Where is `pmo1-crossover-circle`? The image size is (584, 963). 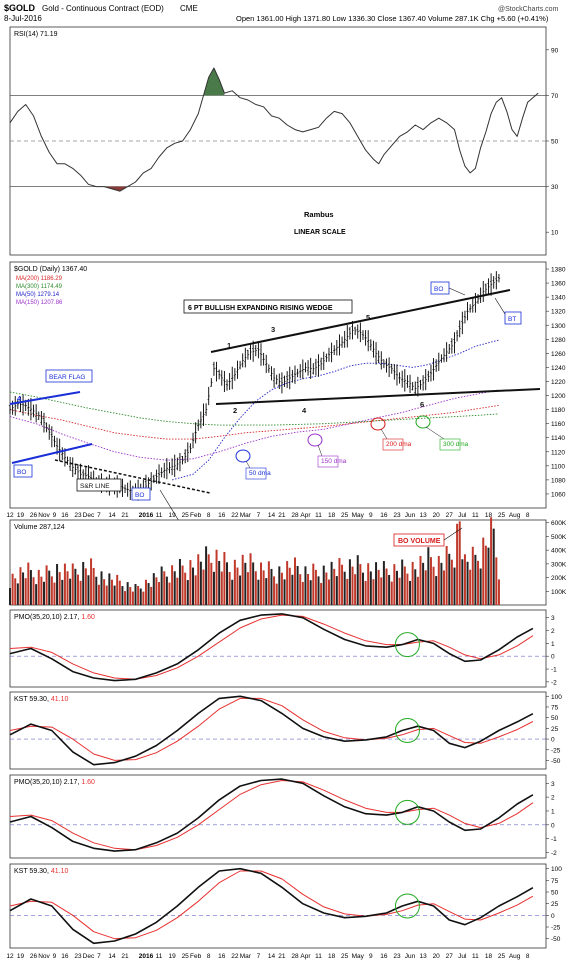 pmo1-crossover-circle is located at coordinates (407, 645).